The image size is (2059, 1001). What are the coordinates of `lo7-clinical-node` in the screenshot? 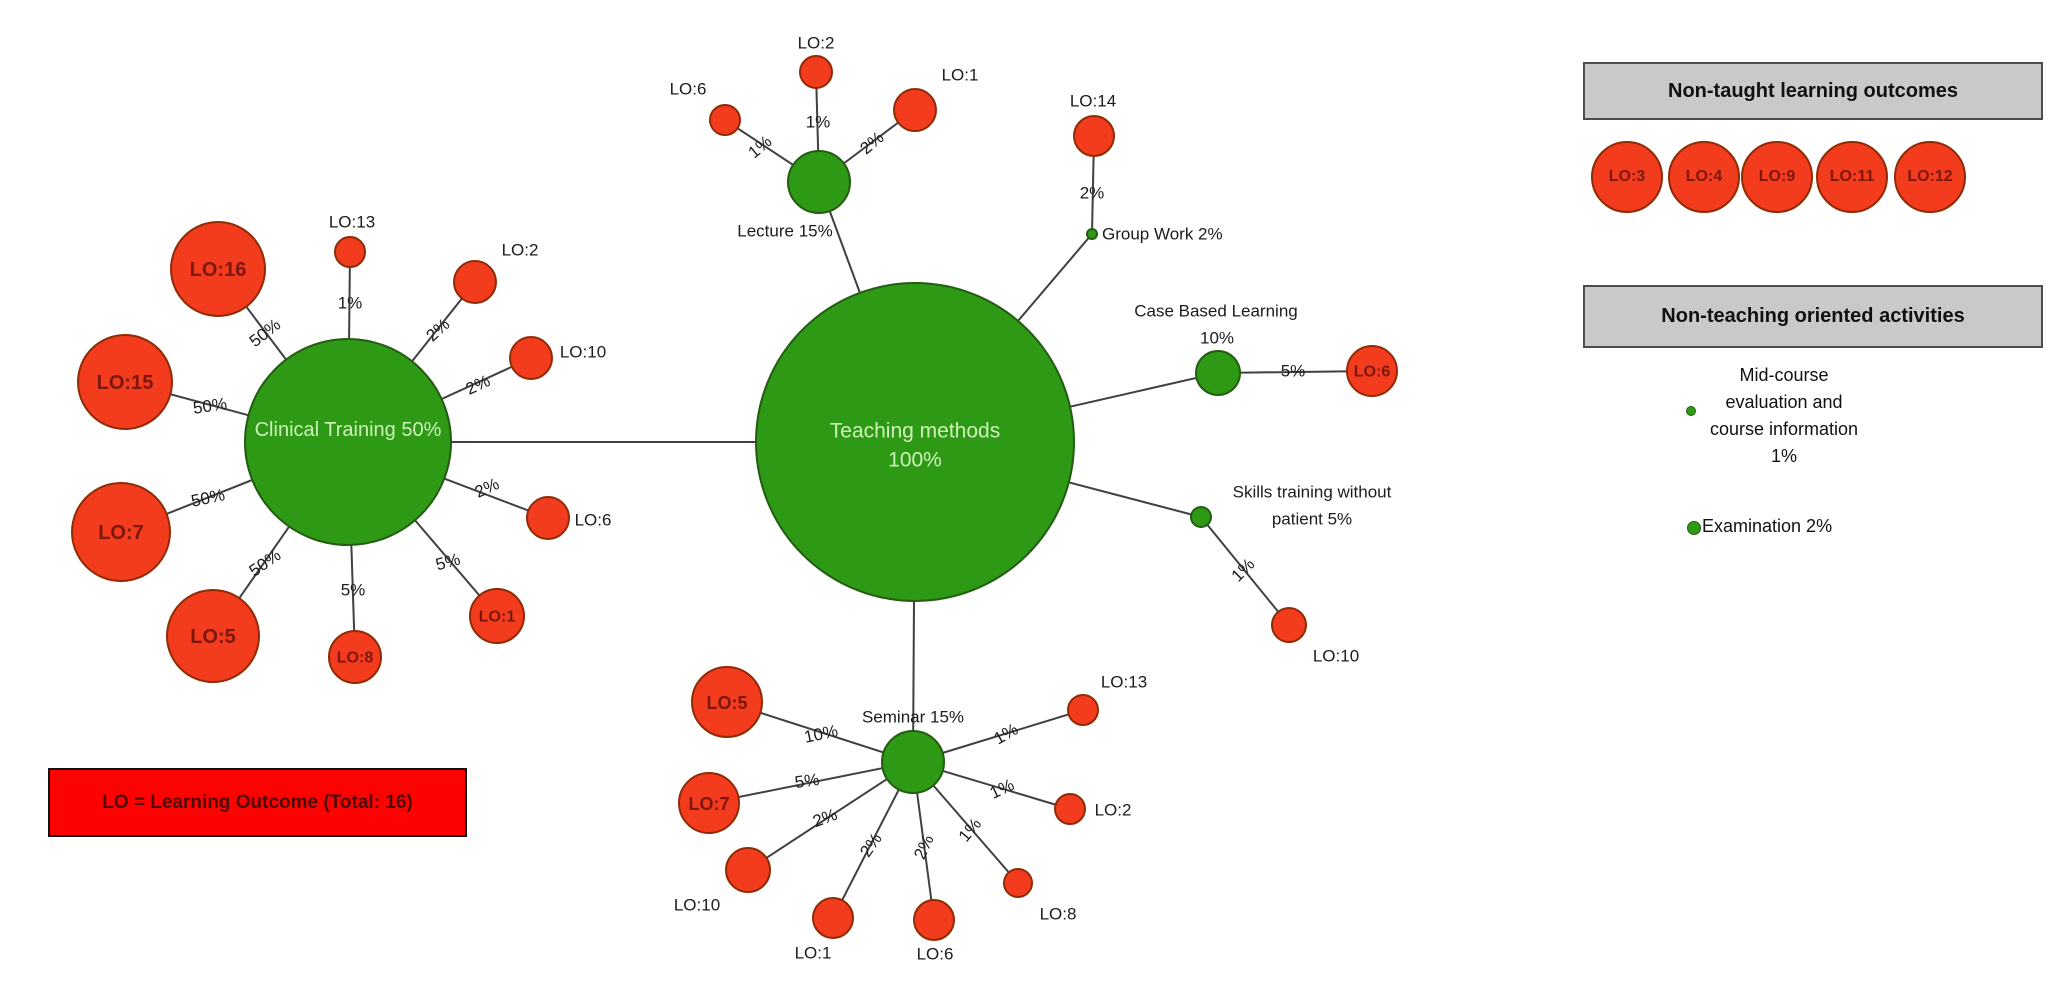 It's located at (121, 532).